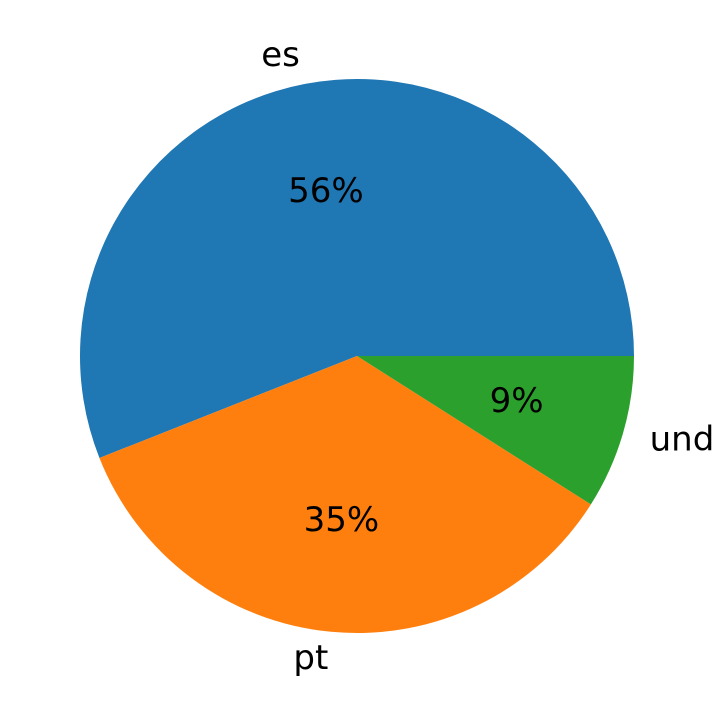 The width and height of the screenshot is (725, 713). I want to click on percent-label: 56%, so click(326, 191).